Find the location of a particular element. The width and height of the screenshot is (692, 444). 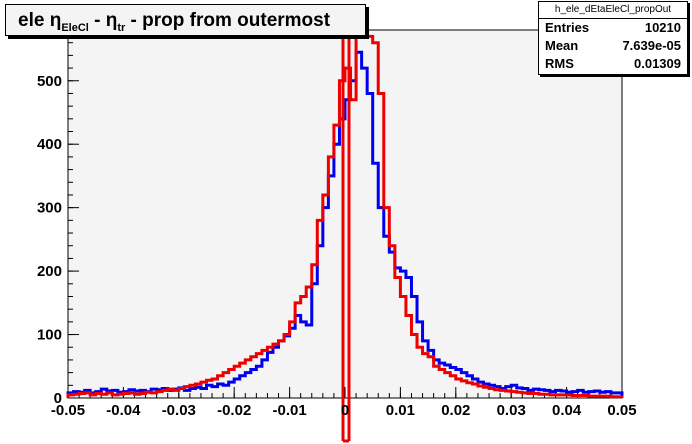

stats-label: Mean is located at coordinates (562, 45).